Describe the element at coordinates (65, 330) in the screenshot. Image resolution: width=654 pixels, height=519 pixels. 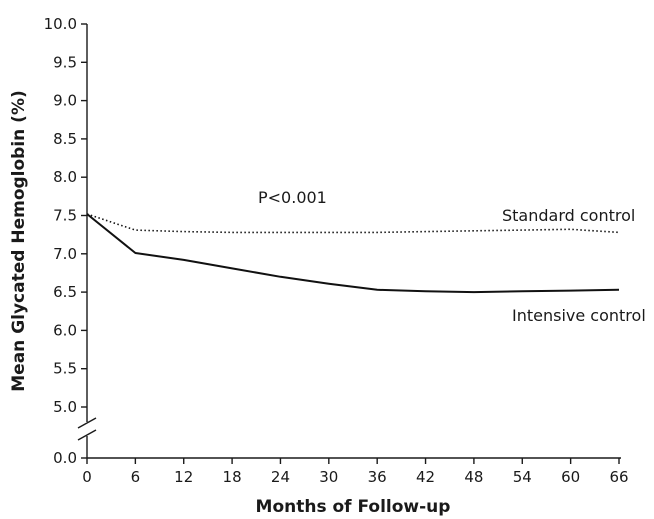
I see `y-tick-label: 6.0` at that location.